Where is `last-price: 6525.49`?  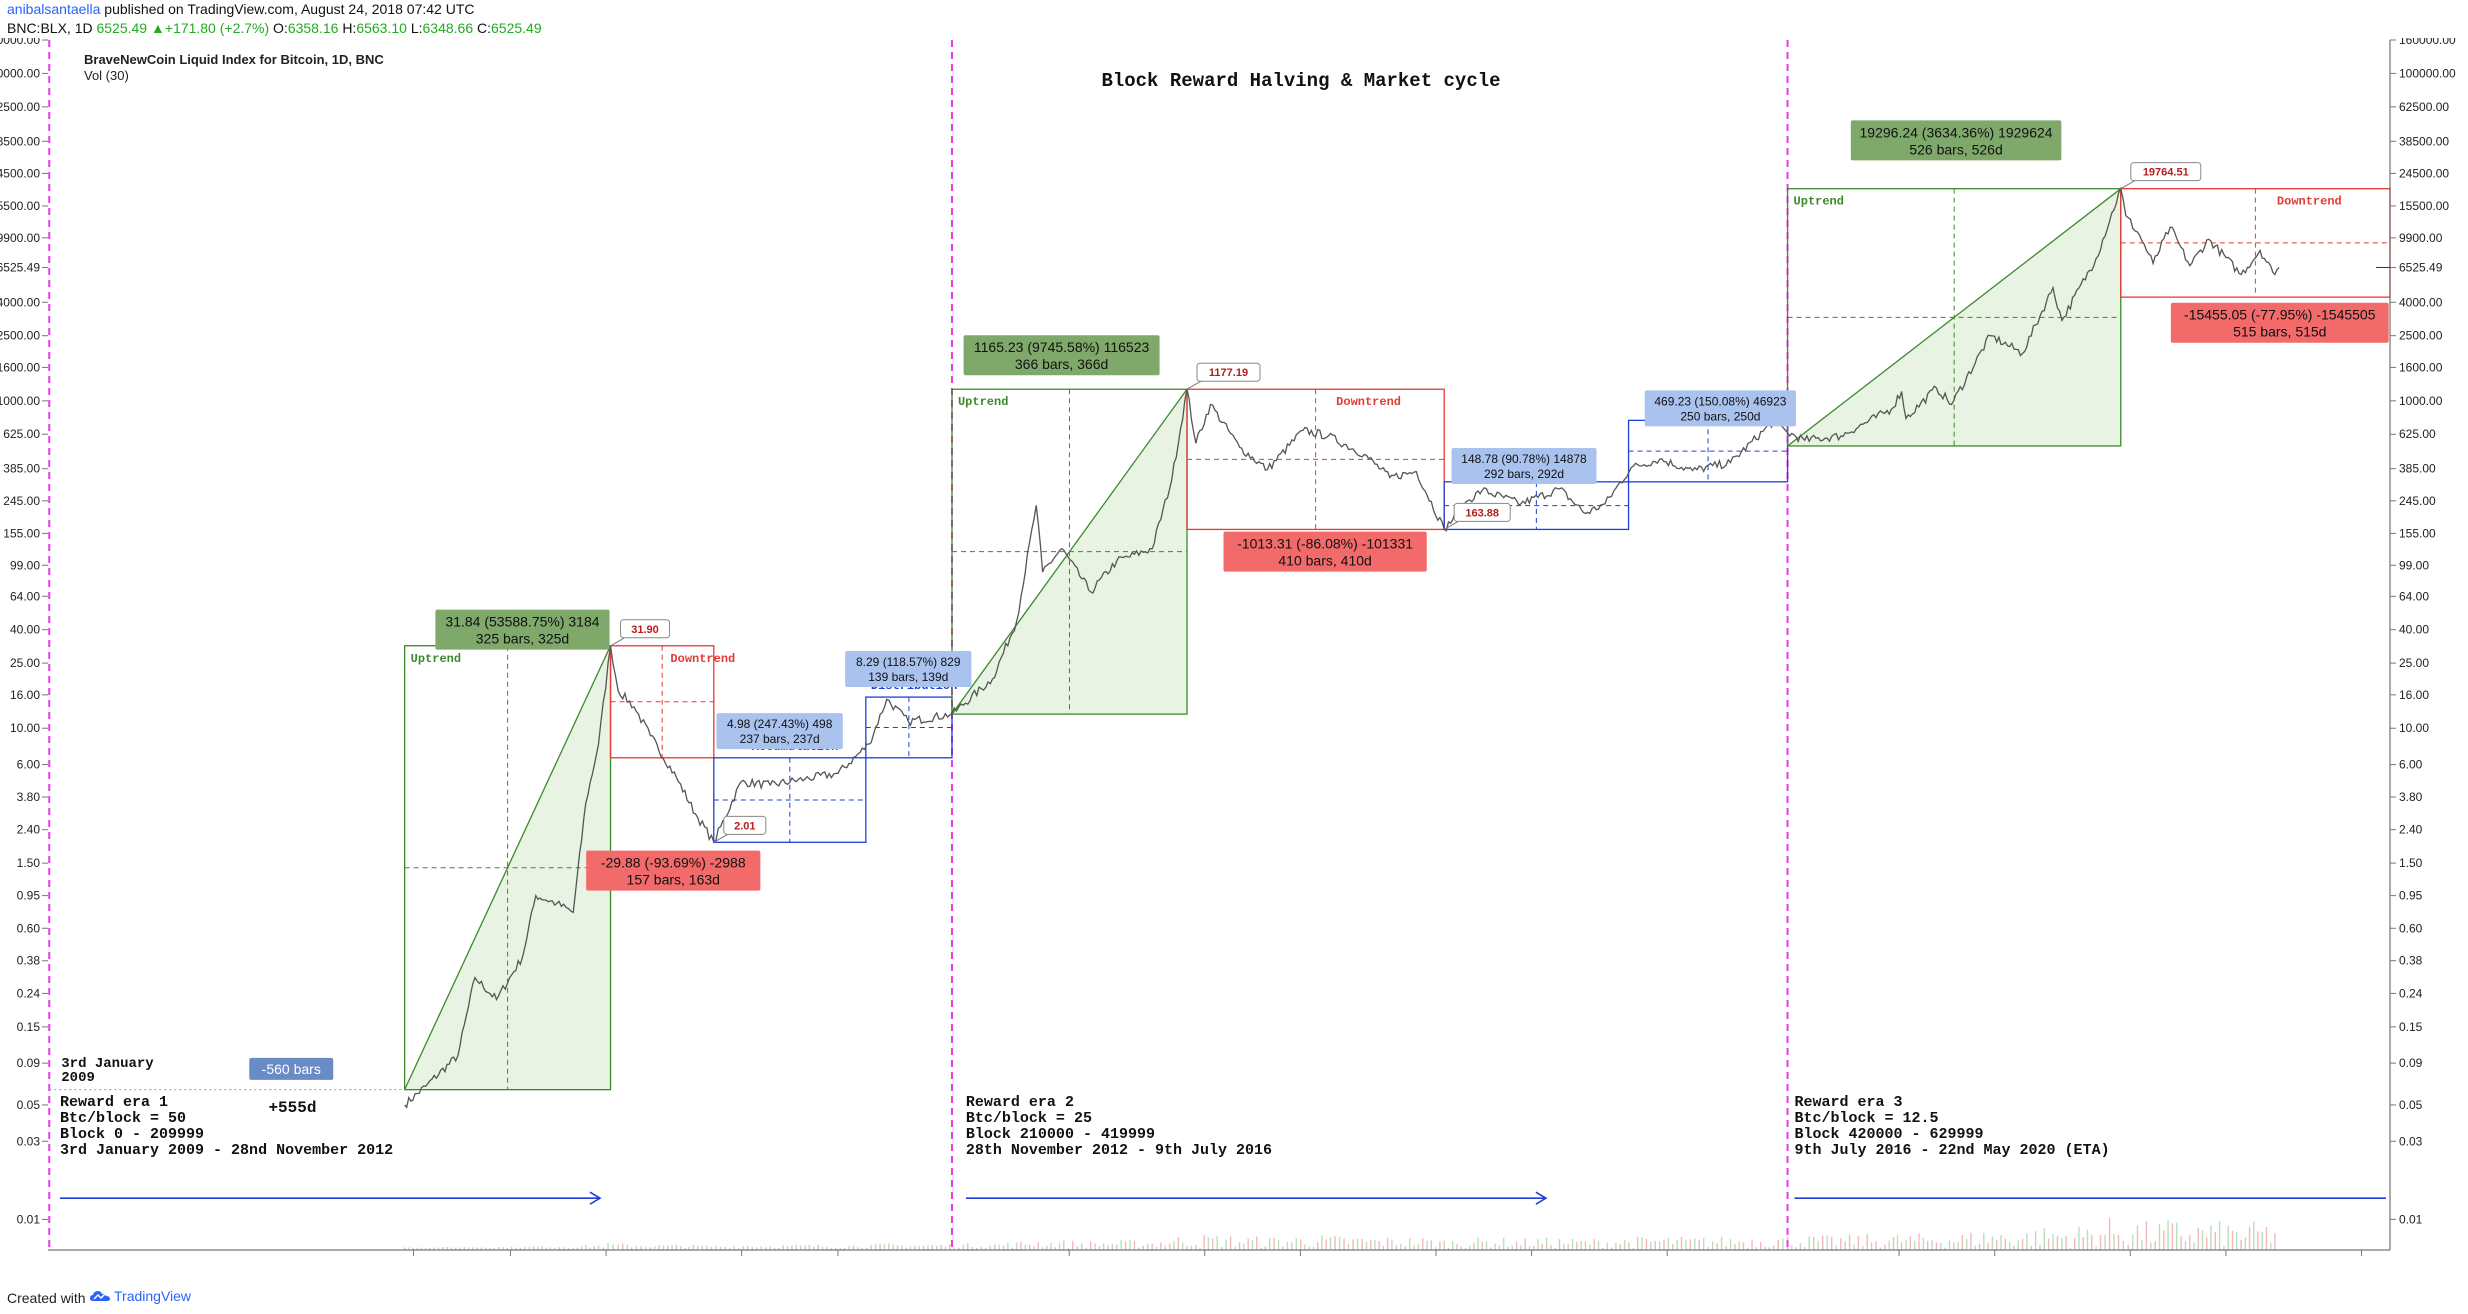
last-price: 6525.49 is located at coordinates (122, 28).